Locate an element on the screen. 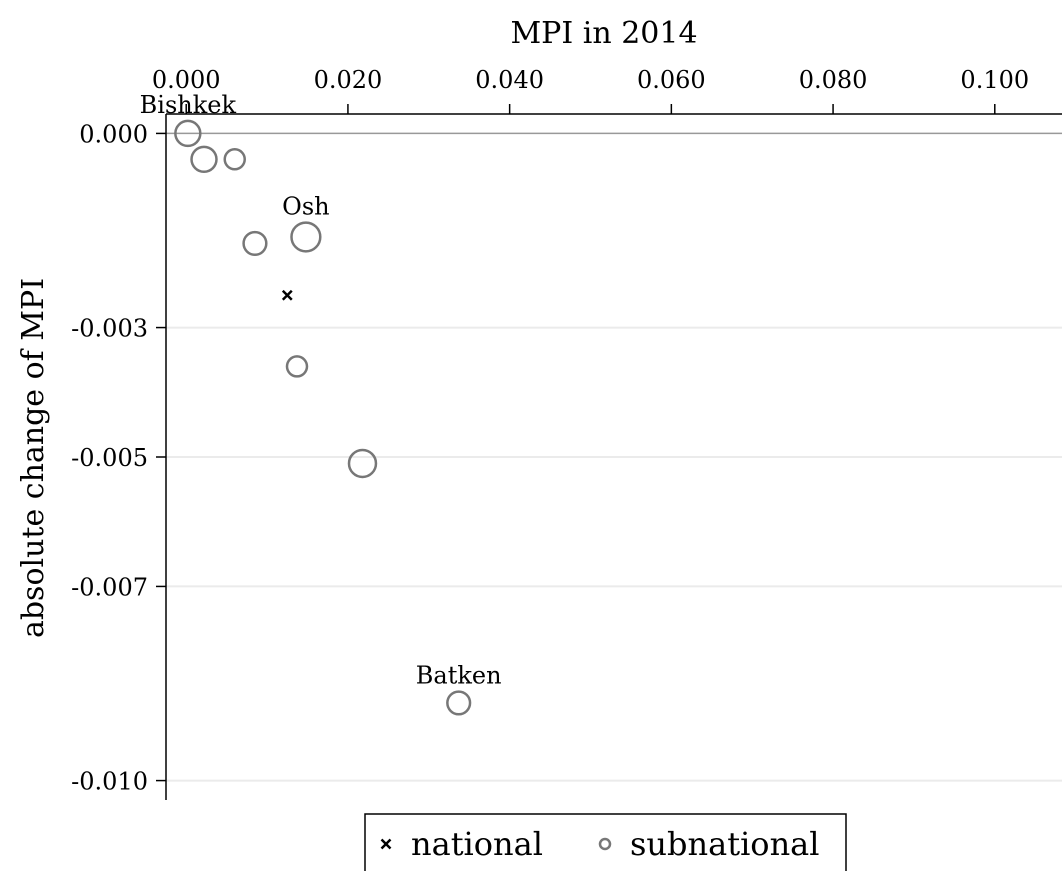 This screenshot has height=871, width=1062. legend-national-marker is located at coordinates (386, 844).